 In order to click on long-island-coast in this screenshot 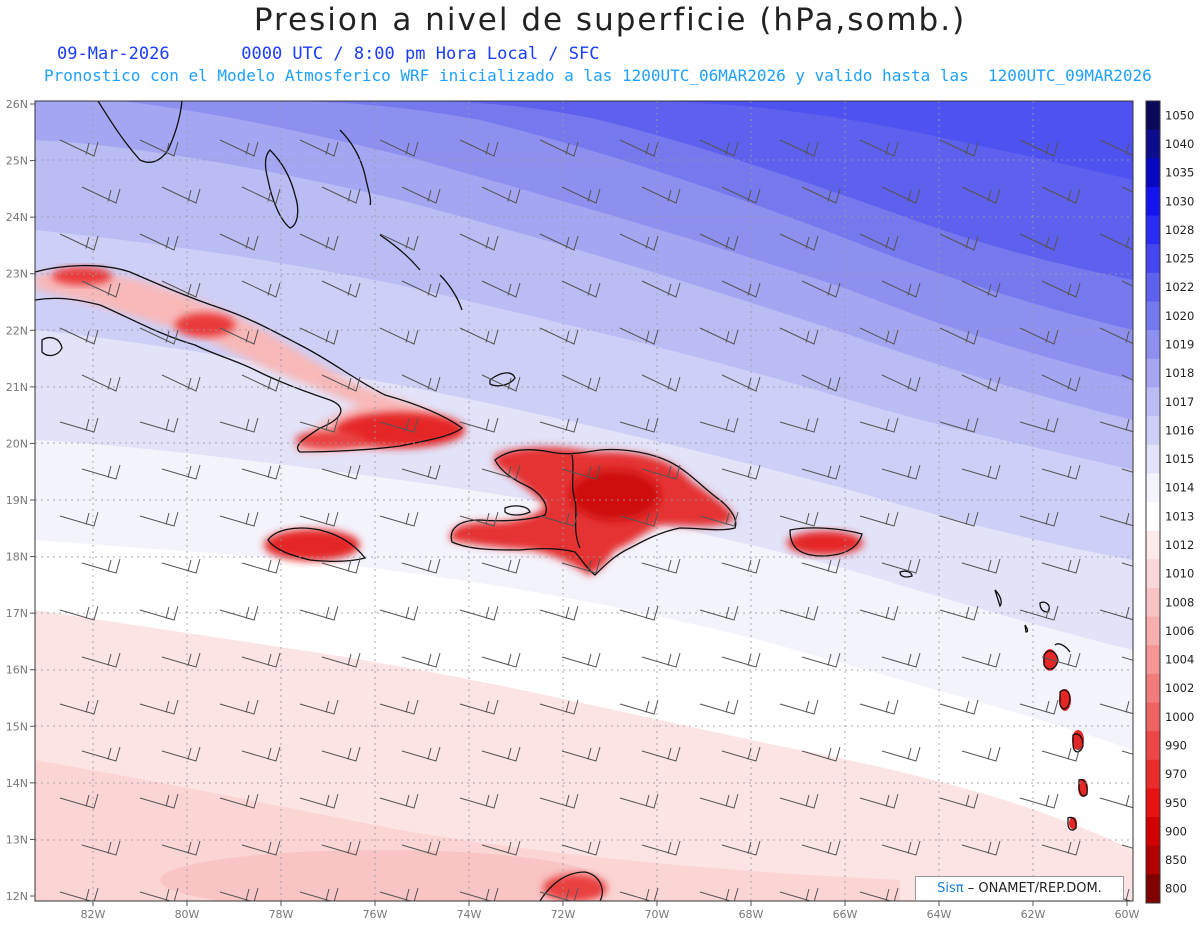, I will do `click(451, 292)`.